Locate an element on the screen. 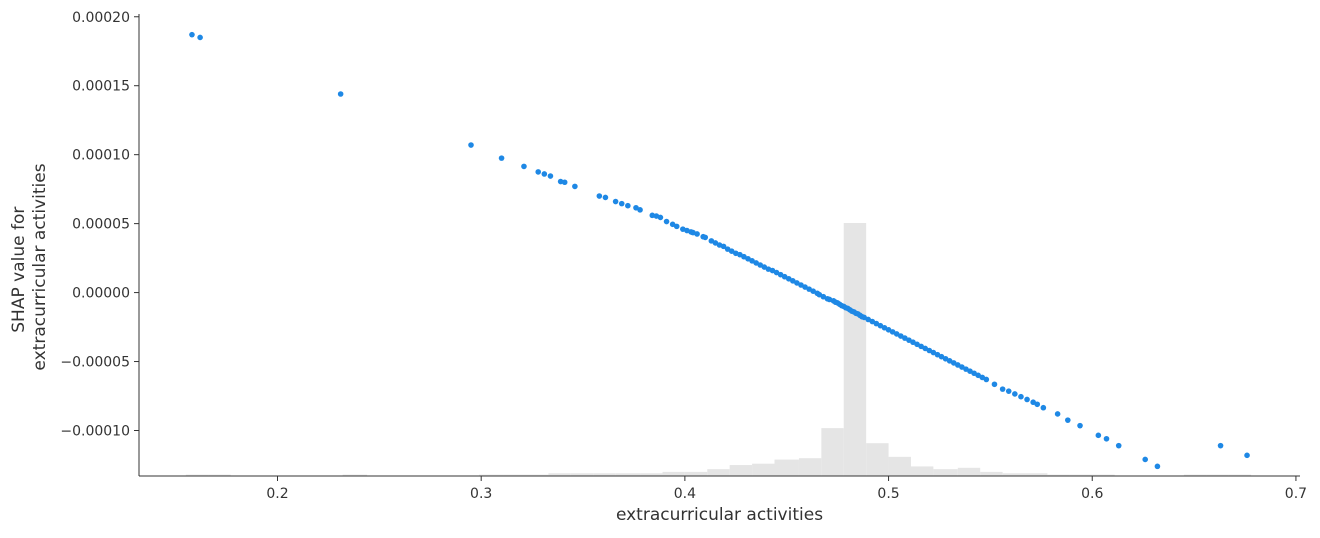 The width and height of the screenshot is (1320, 538). y-tick-label: 0.00015 is located at coordinates (101, 87).